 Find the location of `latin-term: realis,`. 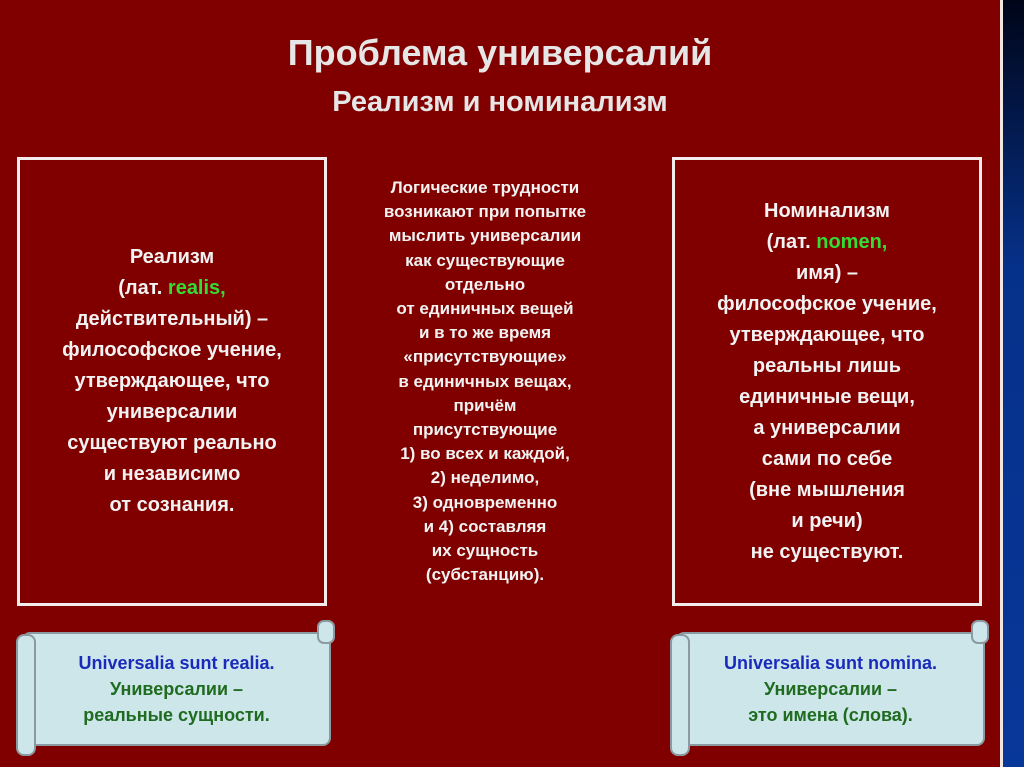

latin-term: realis, is located at coordinates (196, 288).